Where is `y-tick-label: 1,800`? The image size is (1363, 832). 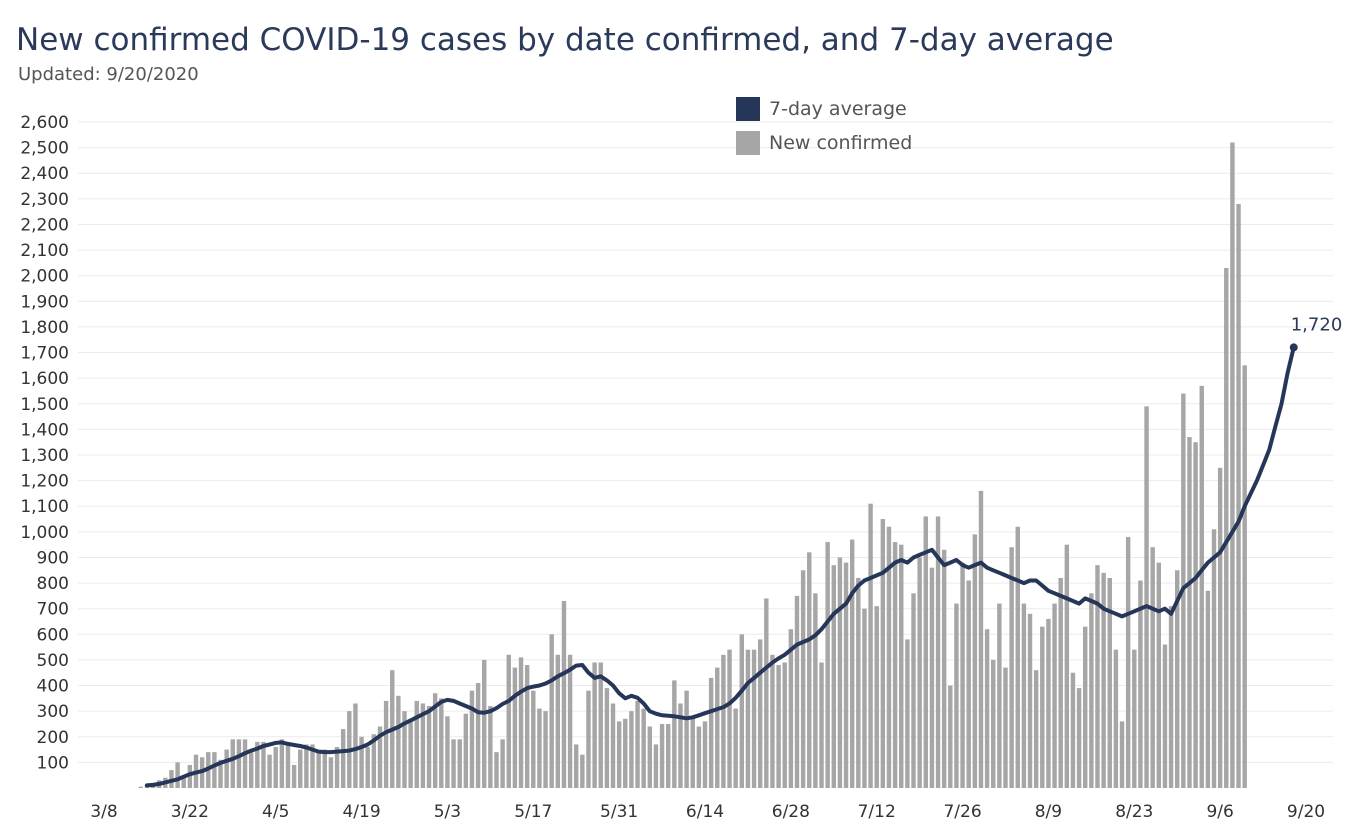
y-tick-label: 1,800 is located at coordinates (44, 328).